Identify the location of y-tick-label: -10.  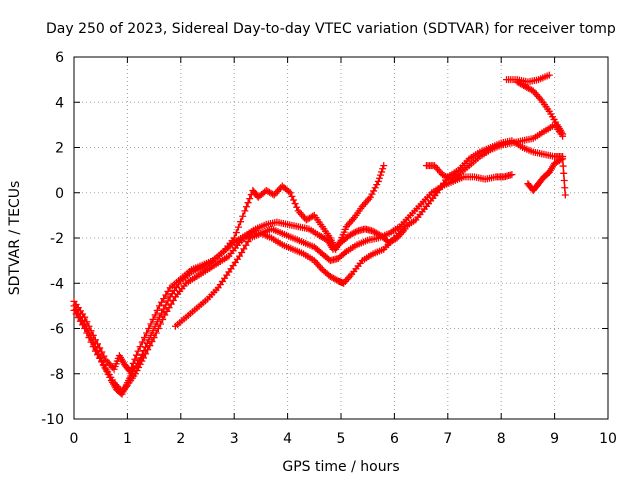
(52, 420).